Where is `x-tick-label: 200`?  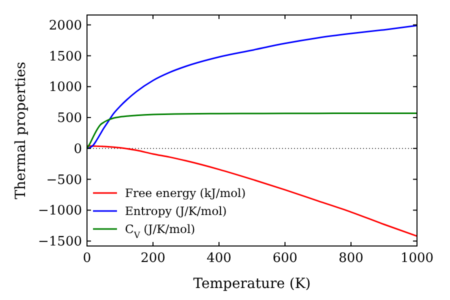 x-tick-label: 200 is located at coordinates (153, 258).